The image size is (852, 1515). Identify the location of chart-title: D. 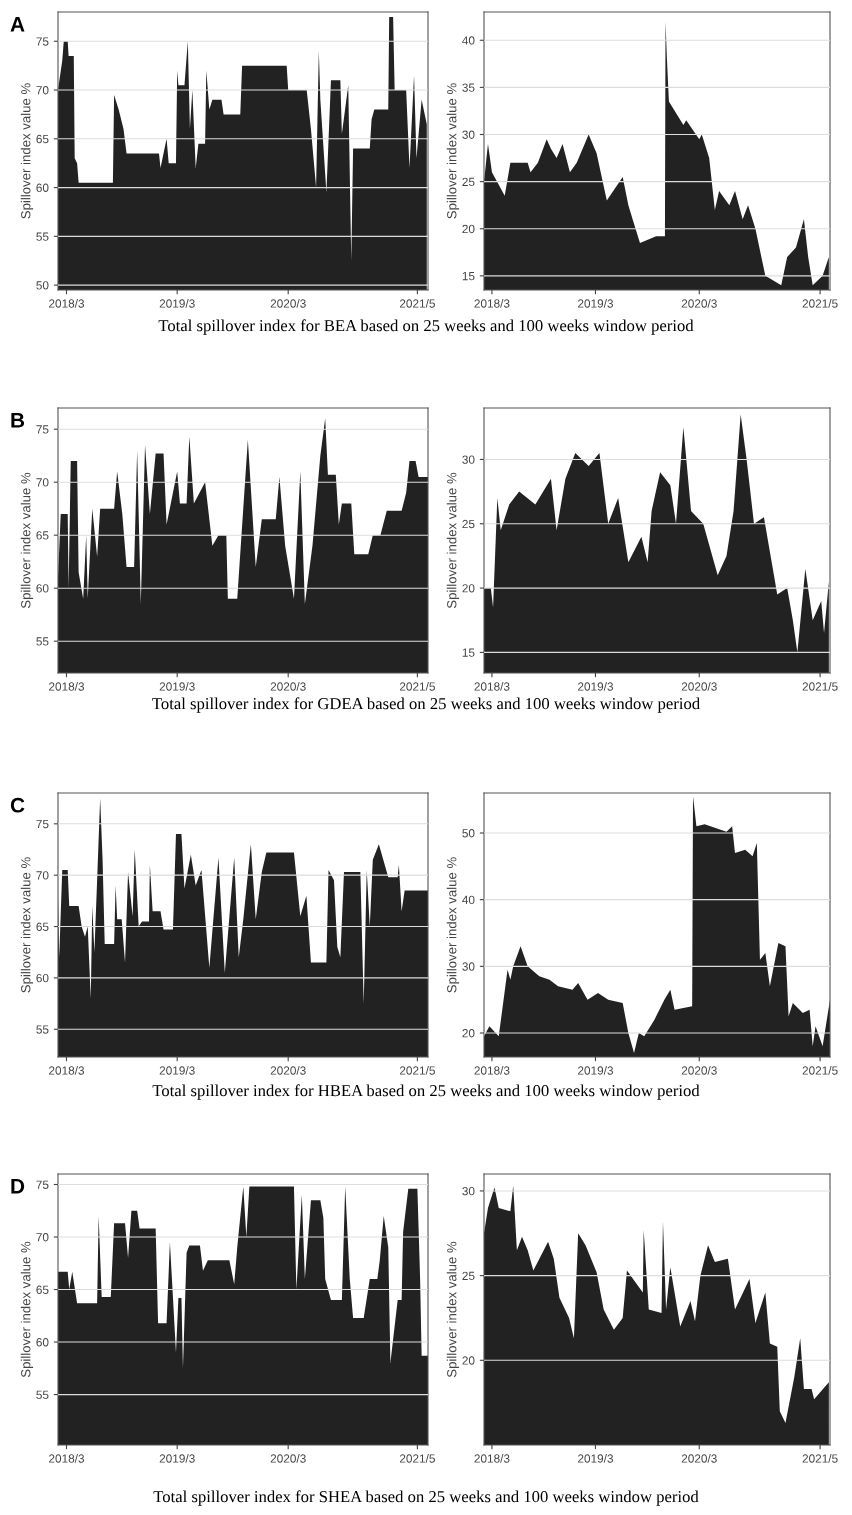
(18, 1186).